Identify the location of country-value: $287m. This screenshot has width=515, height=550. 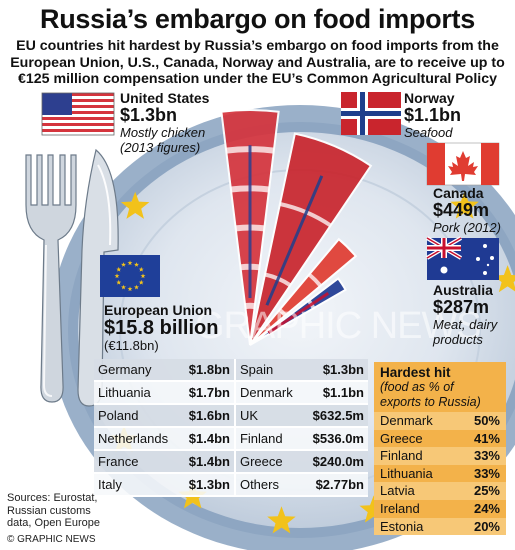
(461, 307).